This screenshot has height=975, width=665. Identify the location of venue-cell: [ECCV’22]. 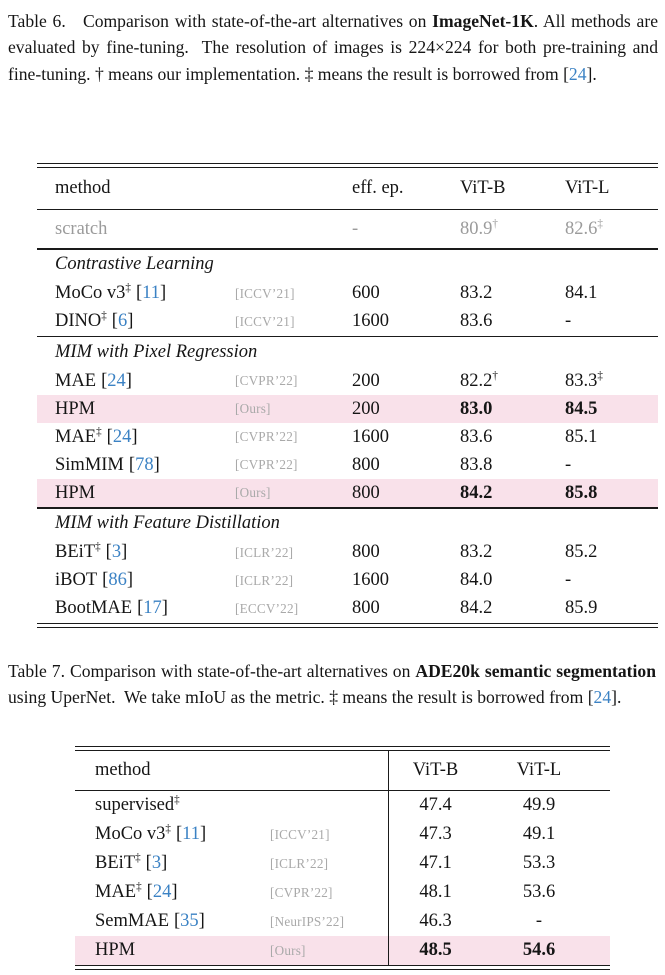
(267, 608).